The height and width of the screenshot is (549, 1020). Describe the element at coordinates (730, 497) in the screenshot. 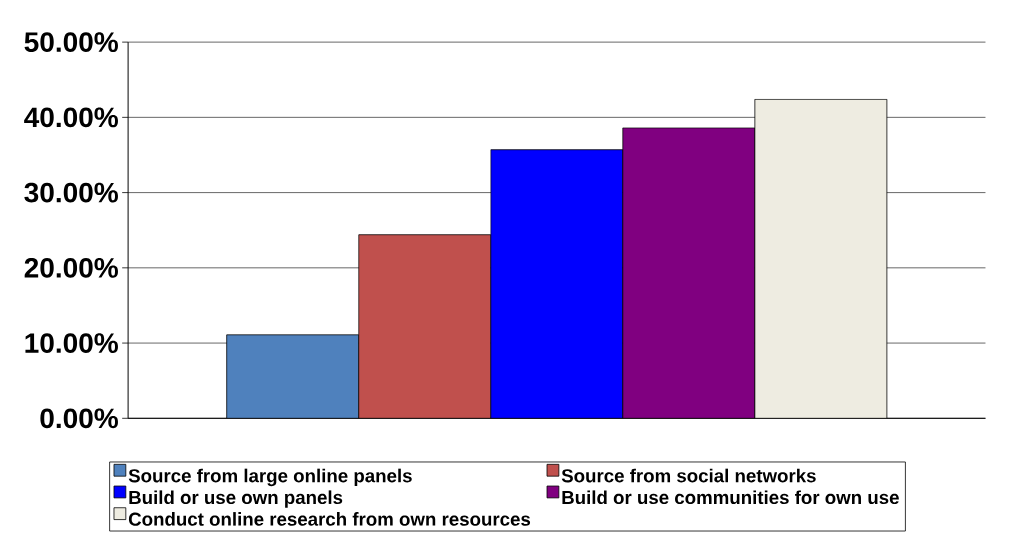

I see `legend-label: Build or use communities for own use` at that location.